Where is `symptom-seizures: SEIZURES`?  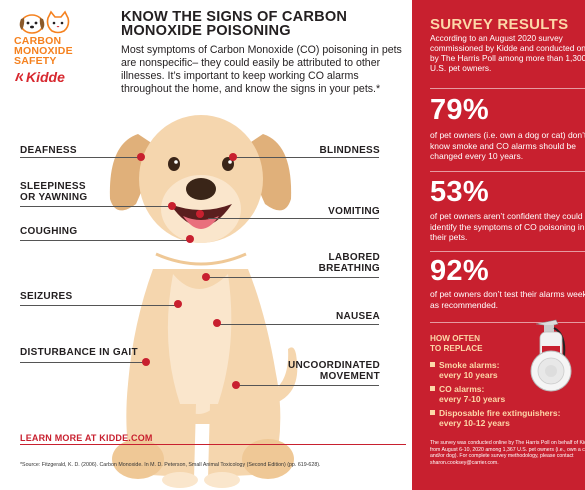 symptom-seizures: SEIZURES is located at coordinates (46, 296).